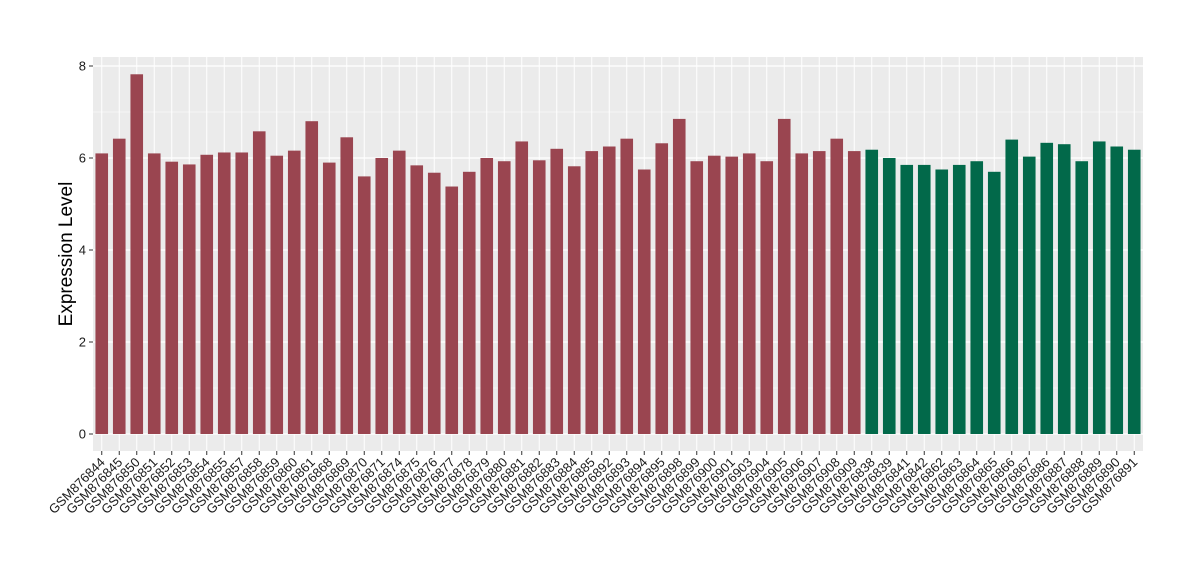  What do you see at coordinates (82, 250) in the screenshot?
I see `y-tick-label: 4` at bounding box center [82, 250].